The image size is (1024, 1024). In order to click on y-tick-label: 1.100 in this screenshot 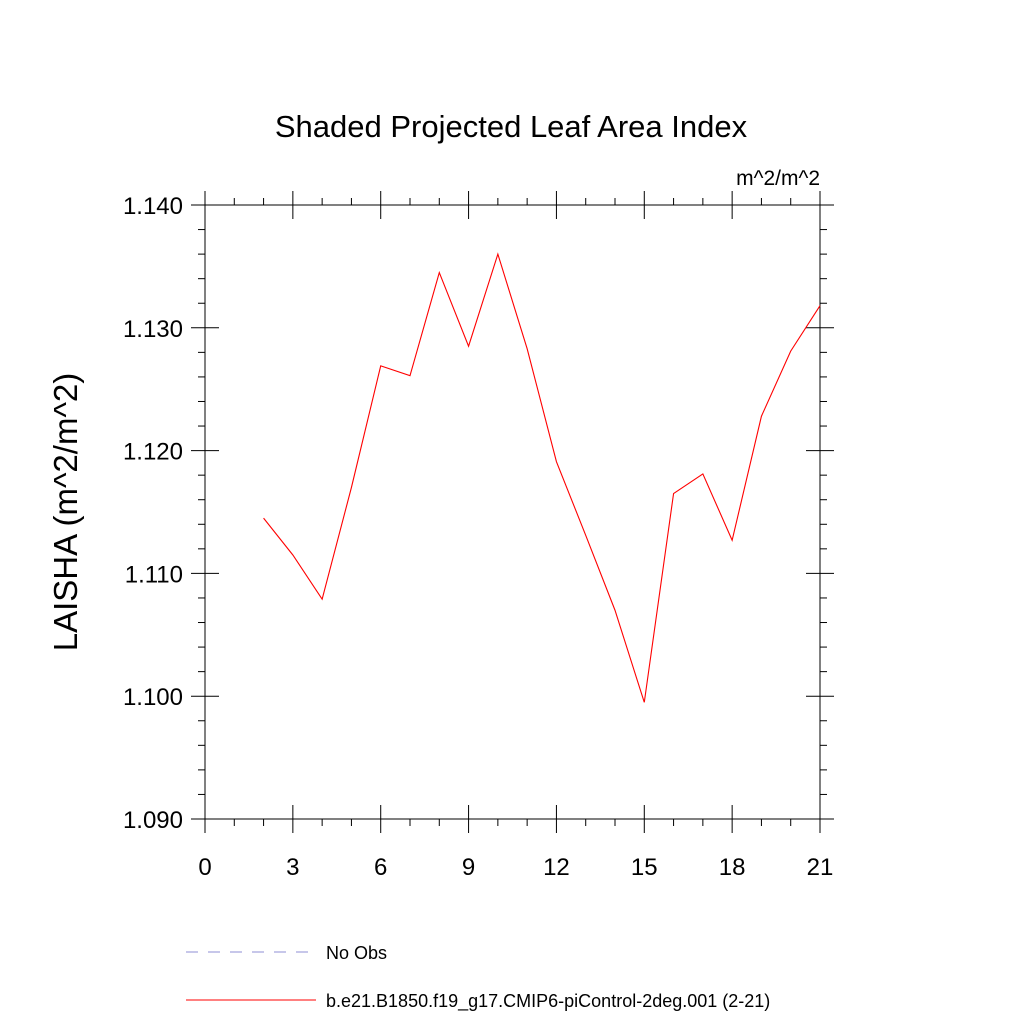, I will do `click(153, 697)`.